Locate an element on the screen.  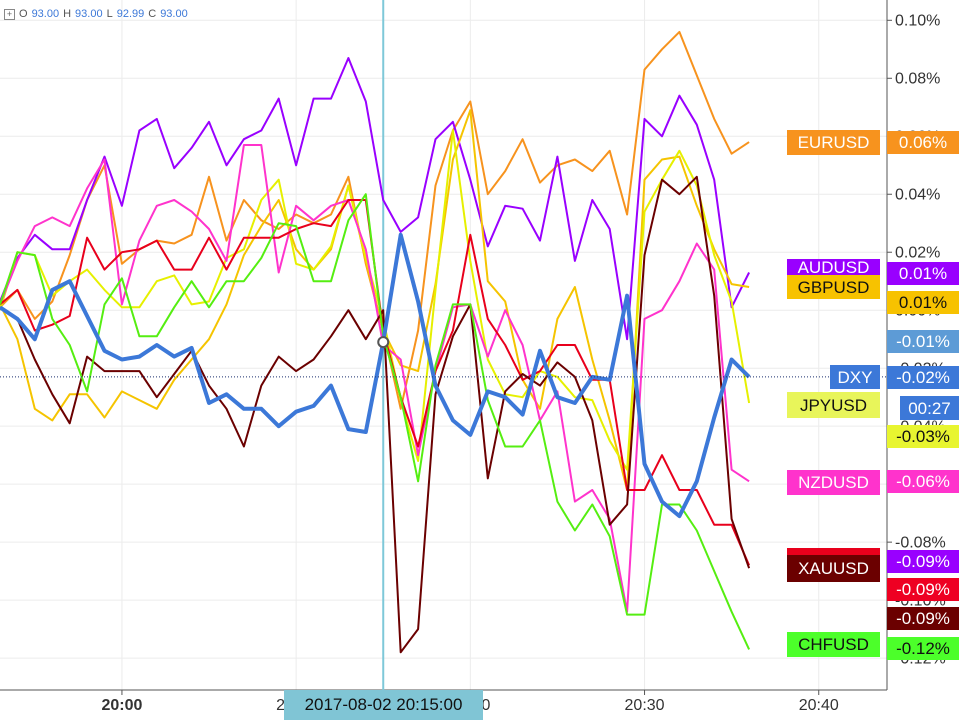
ohlc-key: H is located at coordinates (67, 14).